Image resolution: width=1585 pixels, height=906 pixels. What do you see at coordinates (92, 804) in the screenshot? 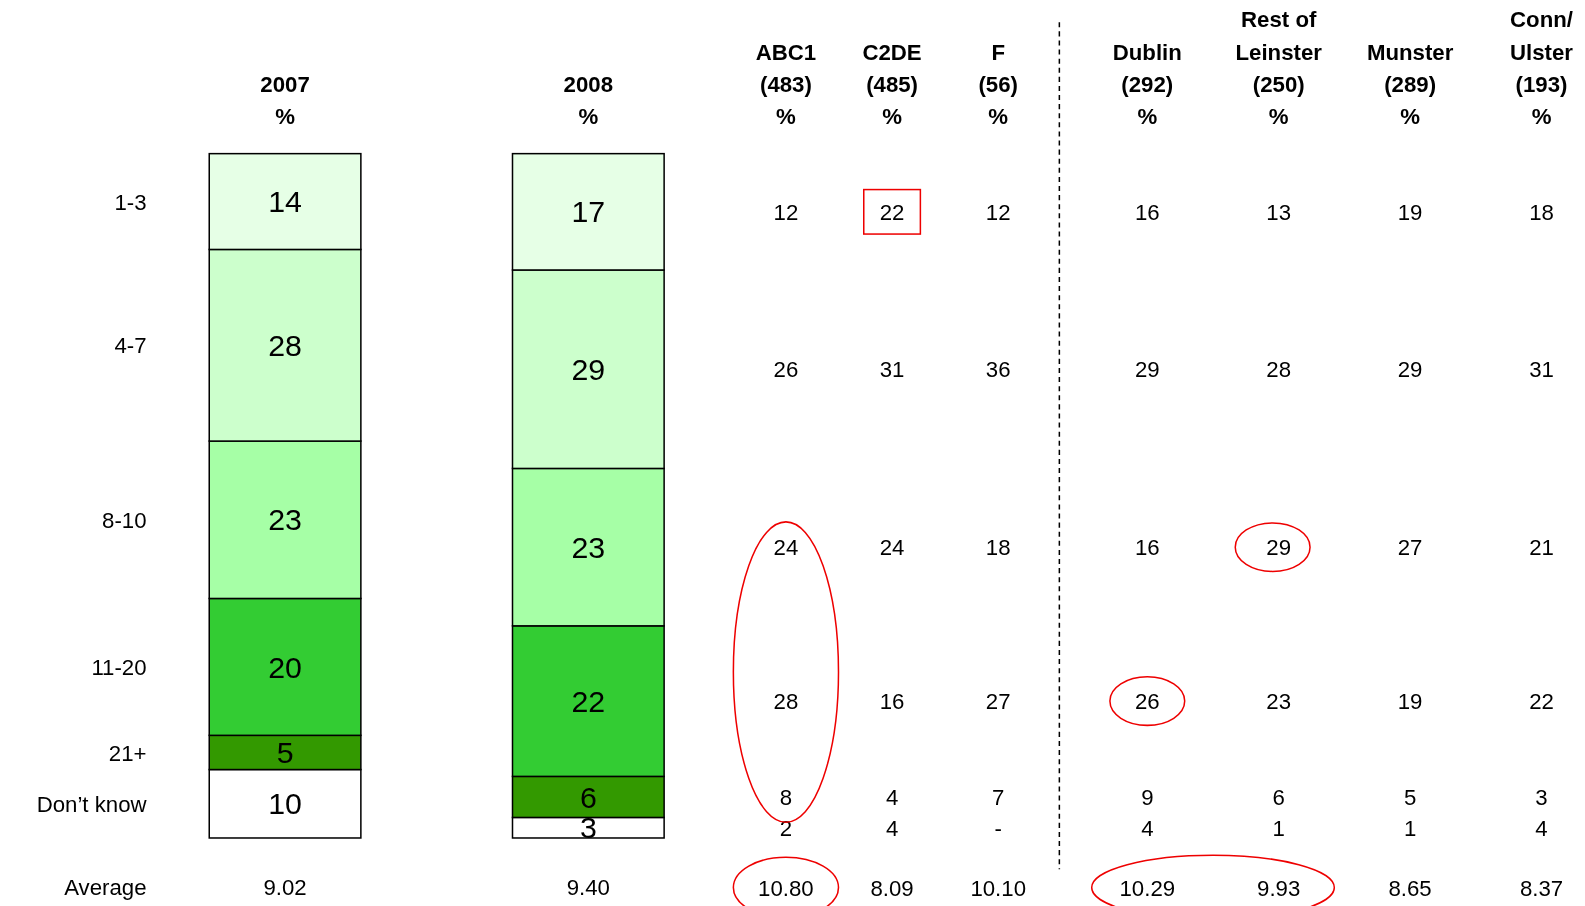
I see `text: Don’t know` at bounding box center [92, 804].